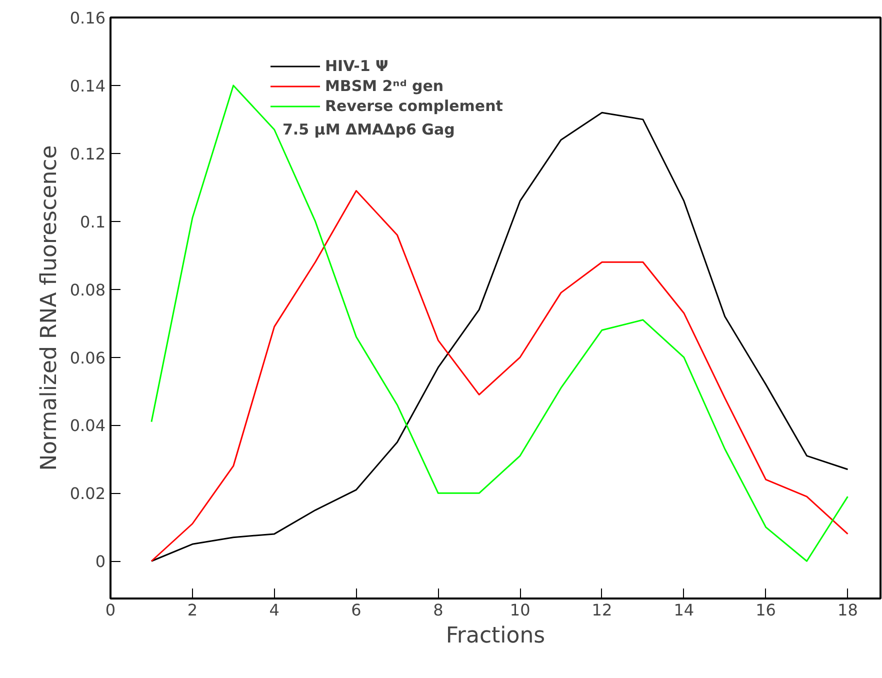  I want to click on y-tick-label: 0.08, so click(88, 290).